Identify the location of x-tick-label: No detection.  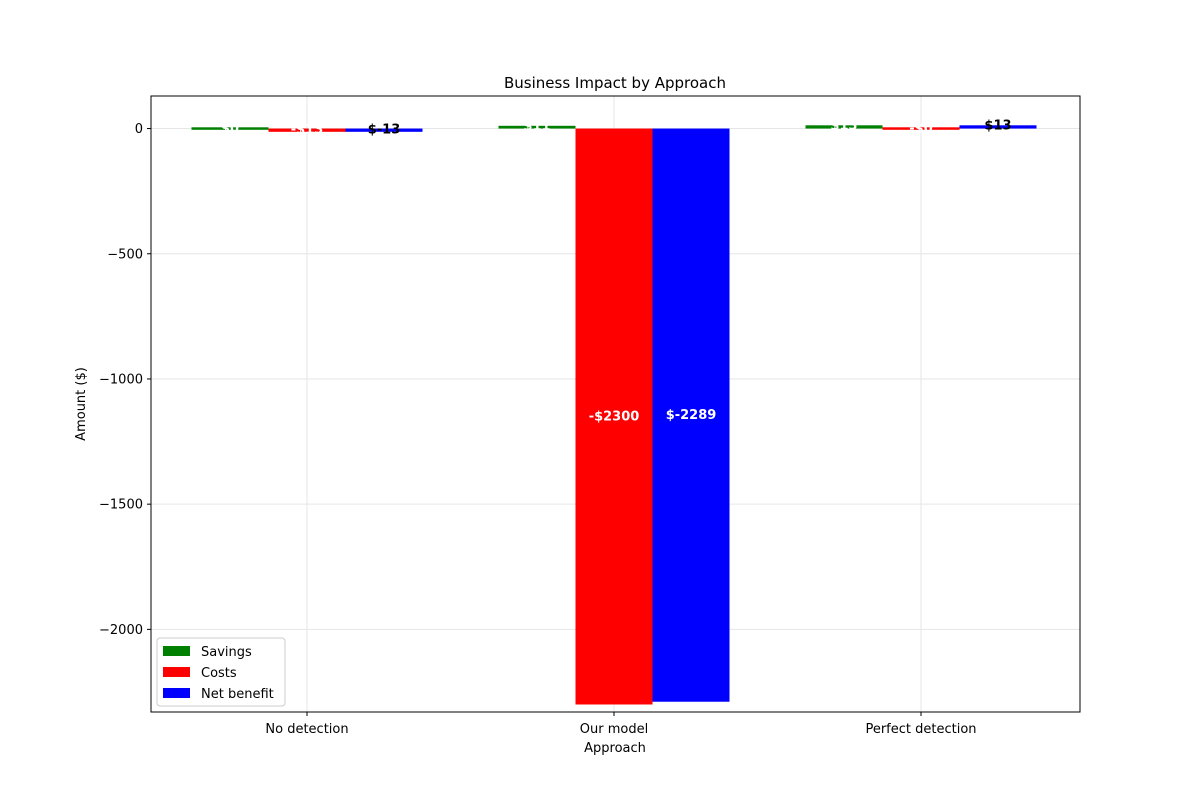
(306, 729).